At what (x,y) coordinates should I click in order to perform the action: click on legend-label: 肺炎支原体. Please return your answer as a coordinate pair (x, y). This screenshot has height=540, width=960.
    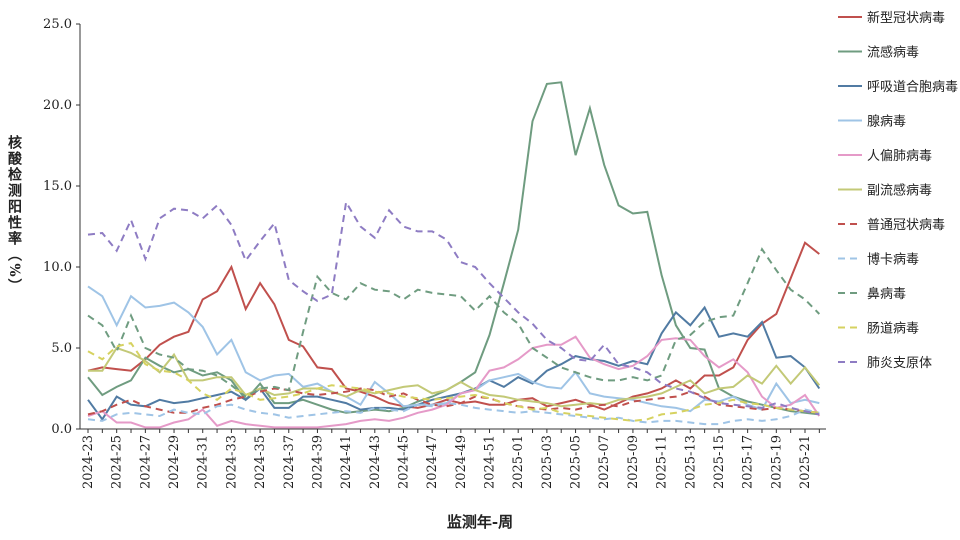
    Looking at the image, I should click on (899, 363).